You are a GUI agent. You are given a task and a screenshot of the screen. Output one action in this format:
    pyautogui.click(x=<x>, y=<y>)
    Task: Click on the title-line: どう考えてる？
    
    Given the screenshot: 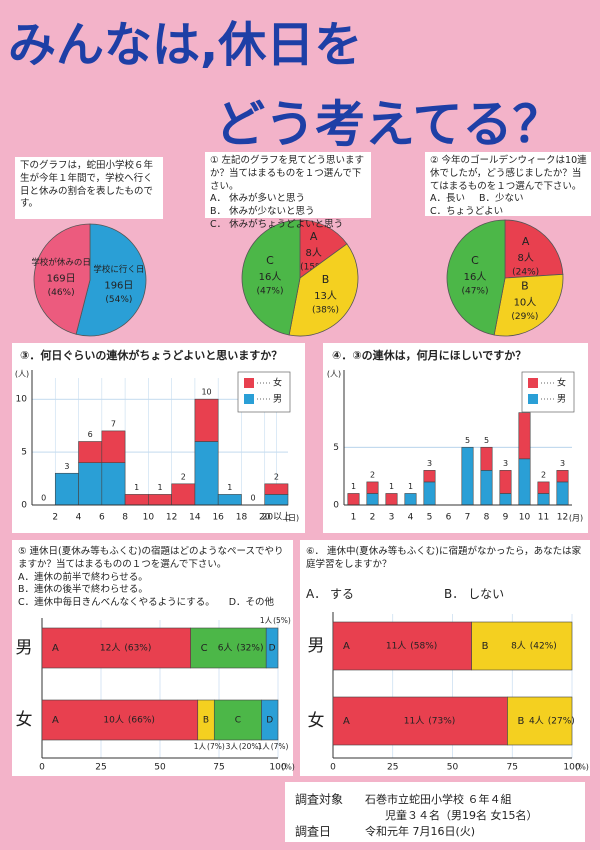 What is the action you would take?
    pyautogui.click(x=389, y=125)
    